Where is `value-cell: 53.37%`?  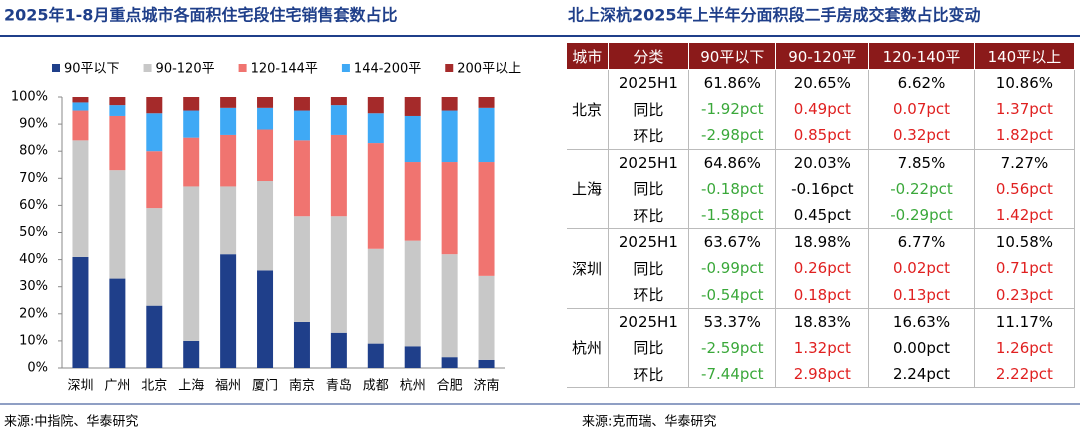 value-cell: 53.37% is located at coordinates (732, 321).